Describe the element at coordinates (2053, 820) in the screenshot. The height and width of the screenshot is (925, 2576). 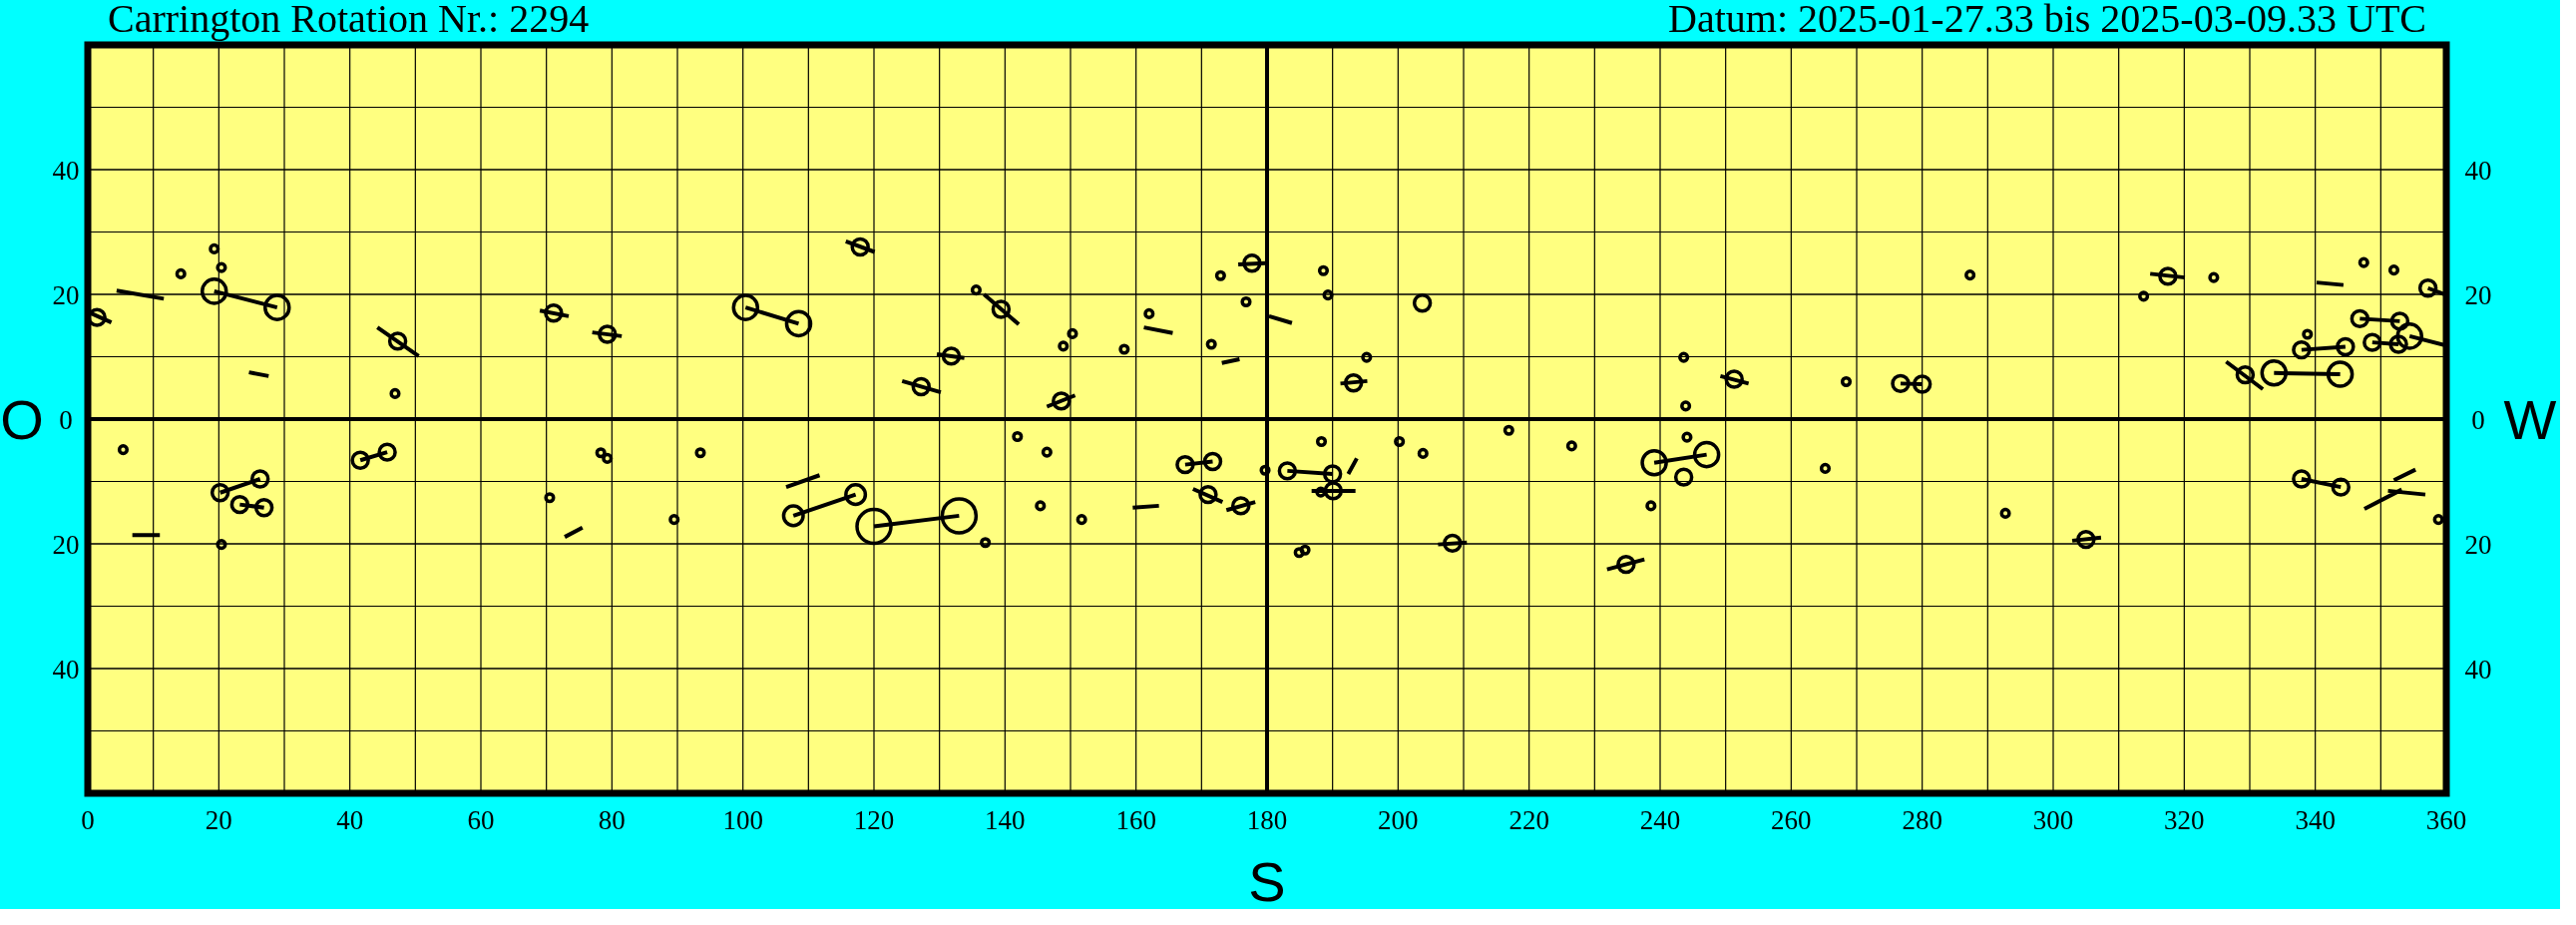
I see `x-tick-label: 300` at that location.